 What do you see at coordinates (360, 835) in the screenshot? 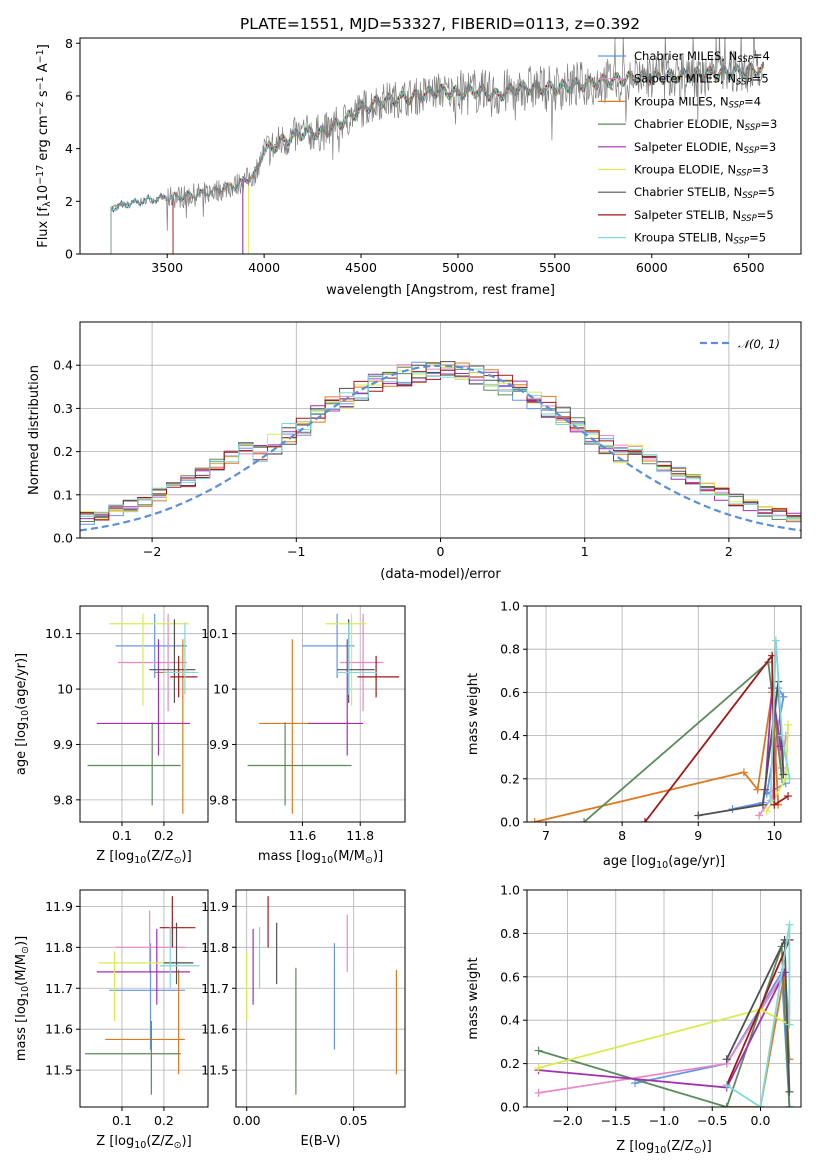
I see `x-tick-label: 11.8` at bounding box center [360, 835].